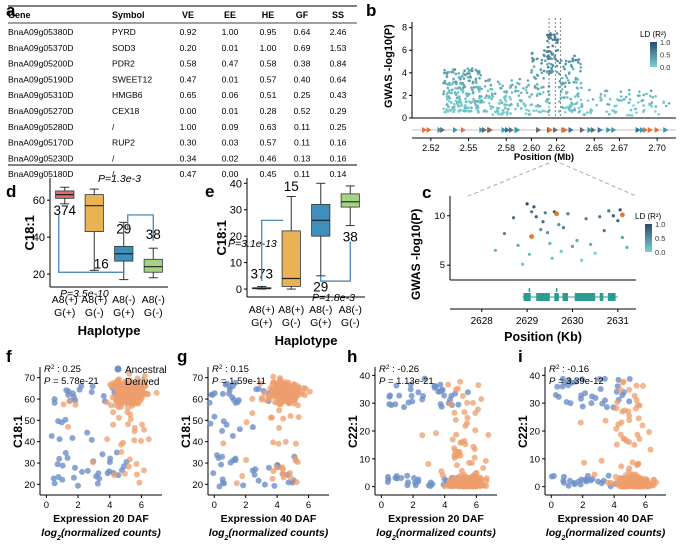 Image resolution: width=685 pixels, height=545 pixels. I want to click on table-cell: 0.16, so click(338, 158).